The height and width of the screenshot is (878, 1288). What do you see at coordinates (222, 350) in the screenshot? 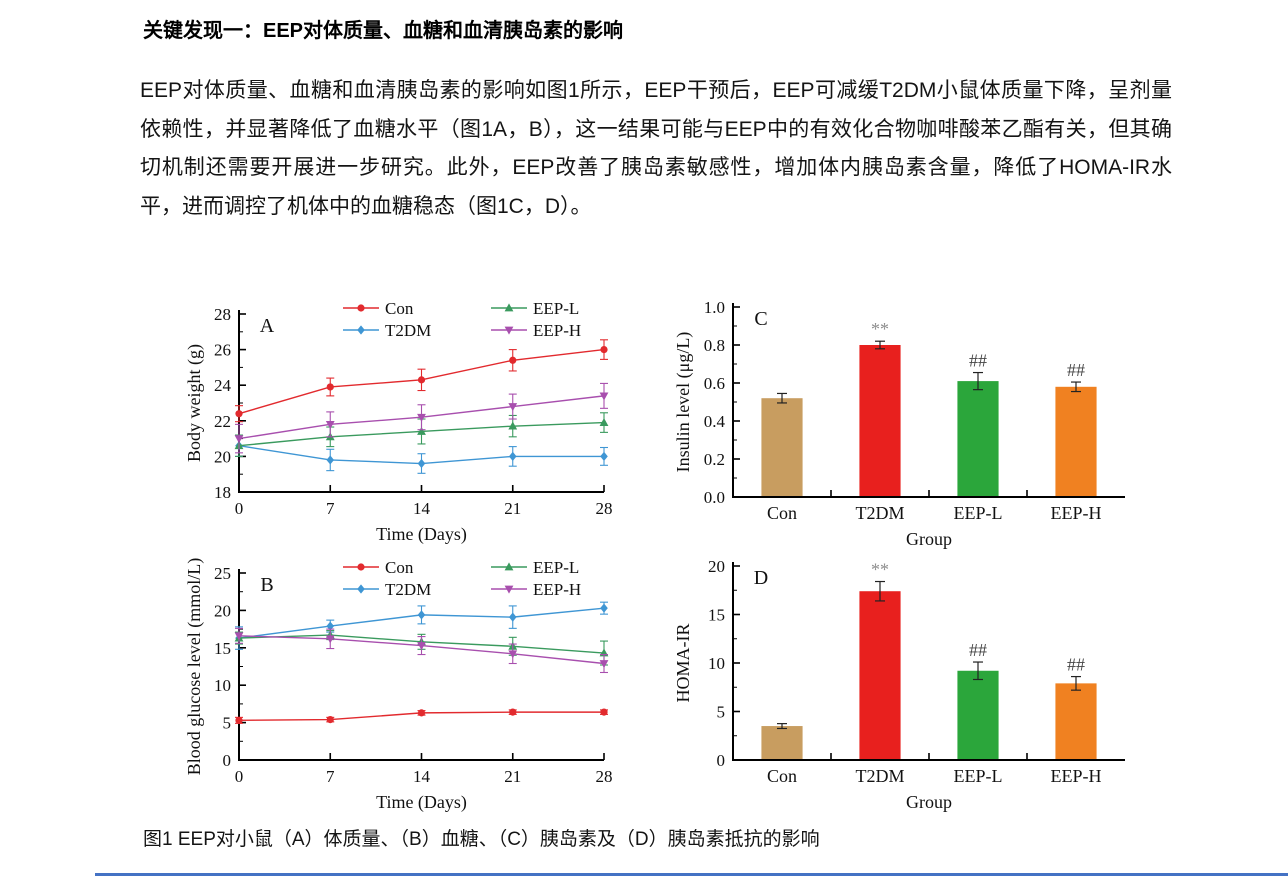
I see `svg-text: 26` at bounding box center [222, 350].